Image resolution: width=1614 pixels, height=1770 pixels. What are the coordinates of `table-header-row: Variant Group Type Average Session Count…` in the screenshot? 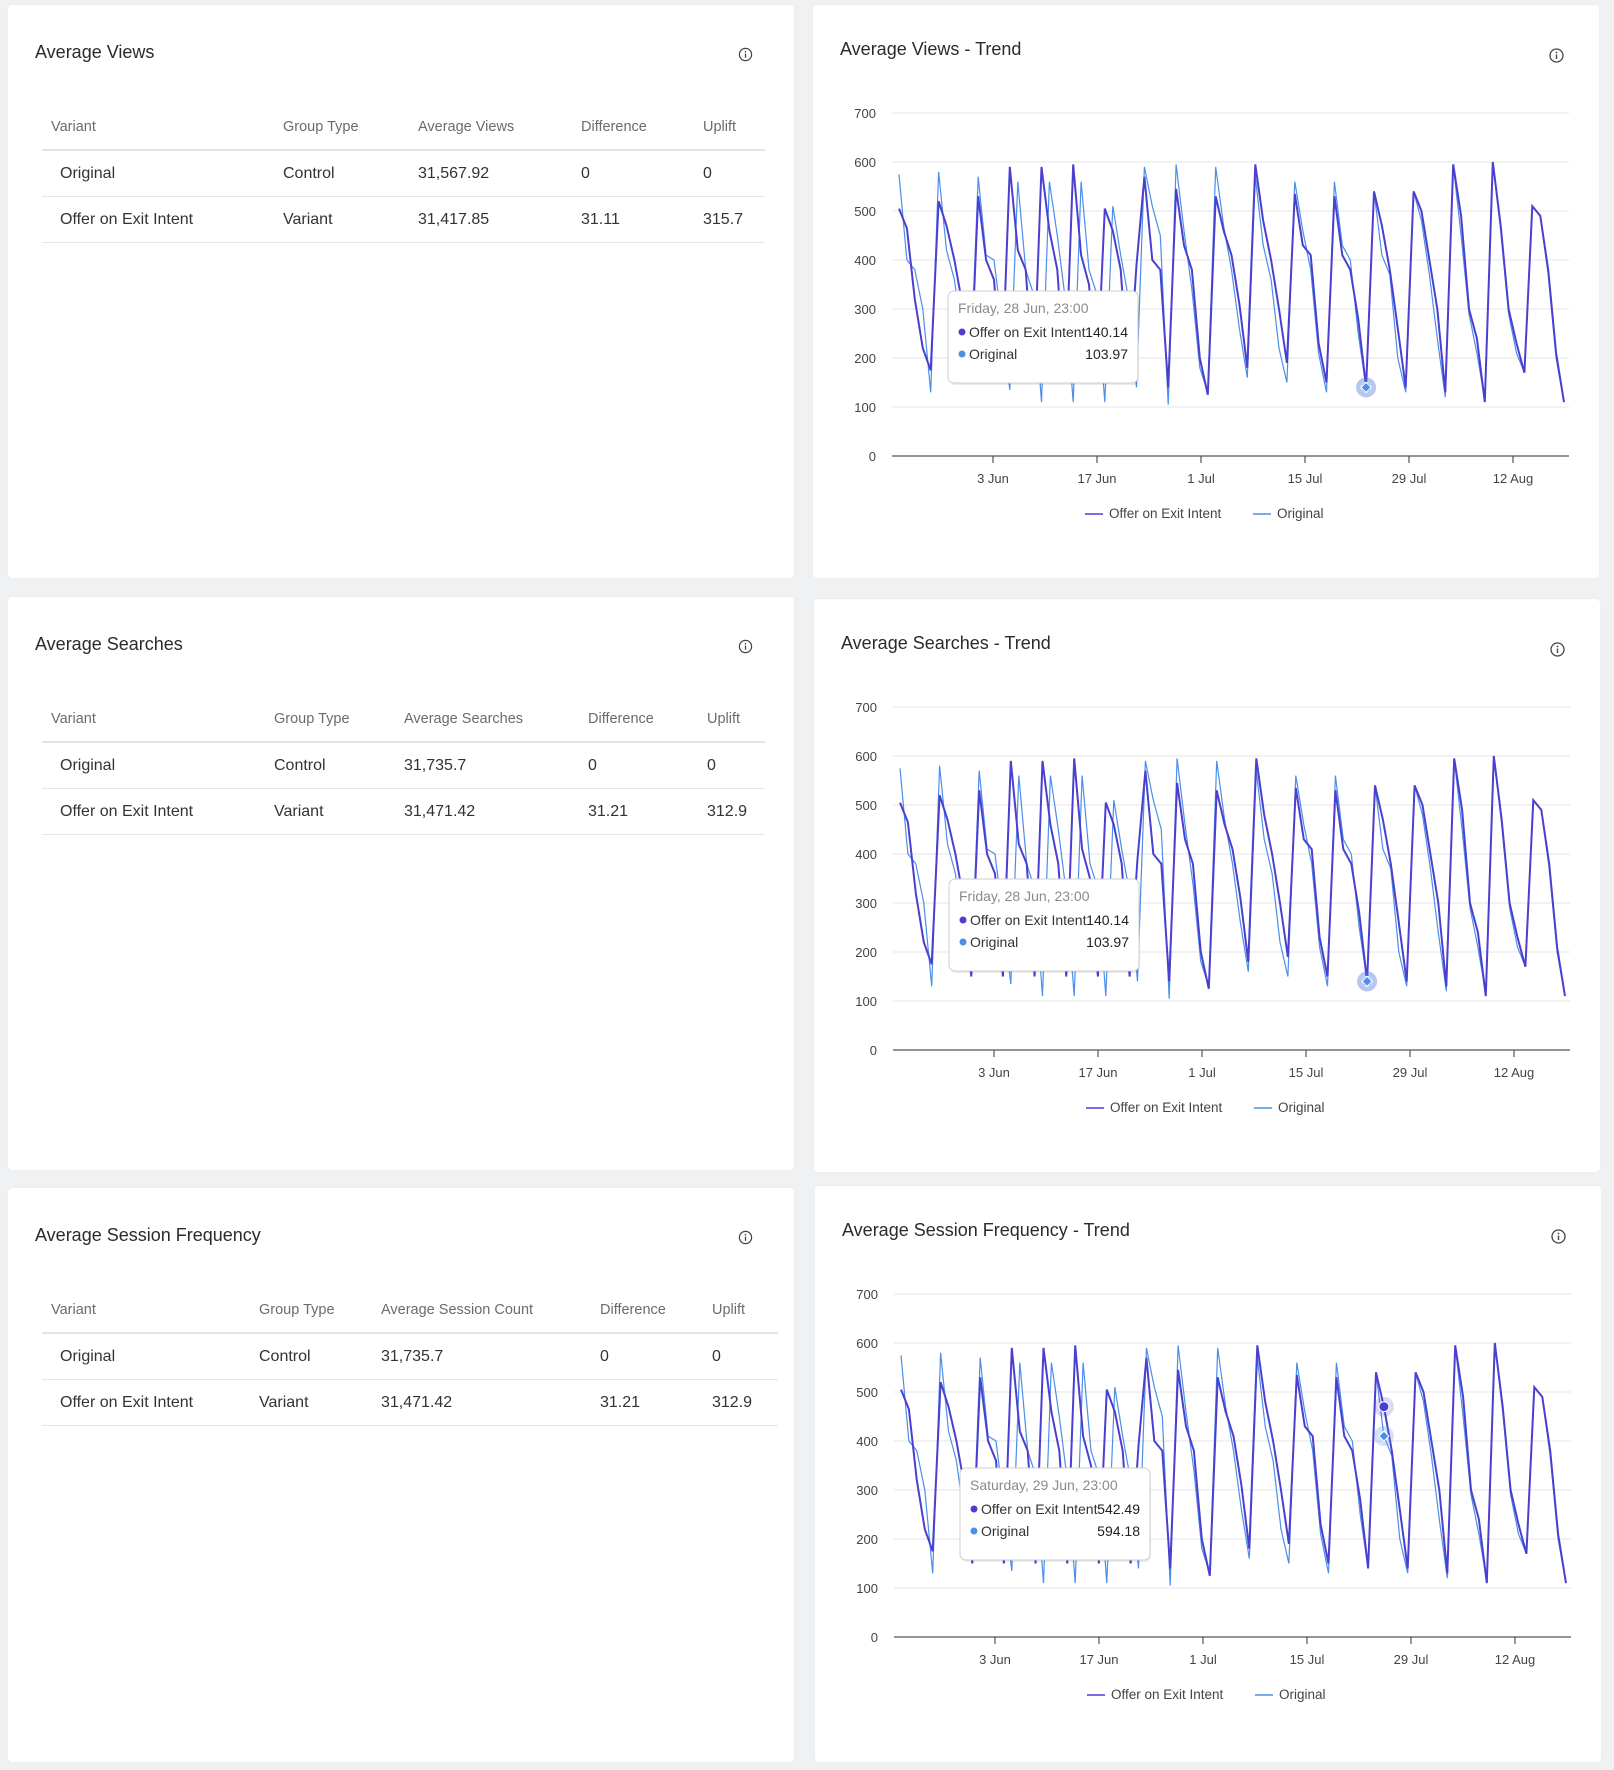 It's located at (410, 1311).